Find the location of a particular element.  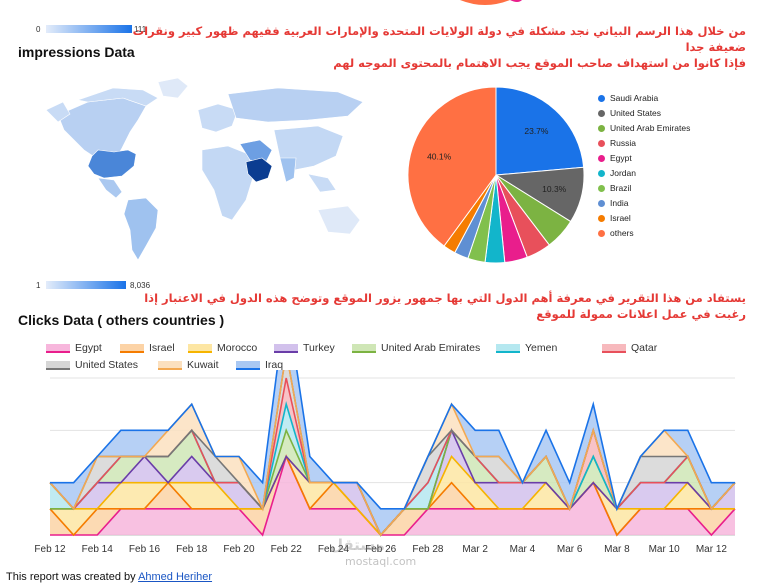

x-tick-label: Feb 20 is located at coordinates (239, 549).